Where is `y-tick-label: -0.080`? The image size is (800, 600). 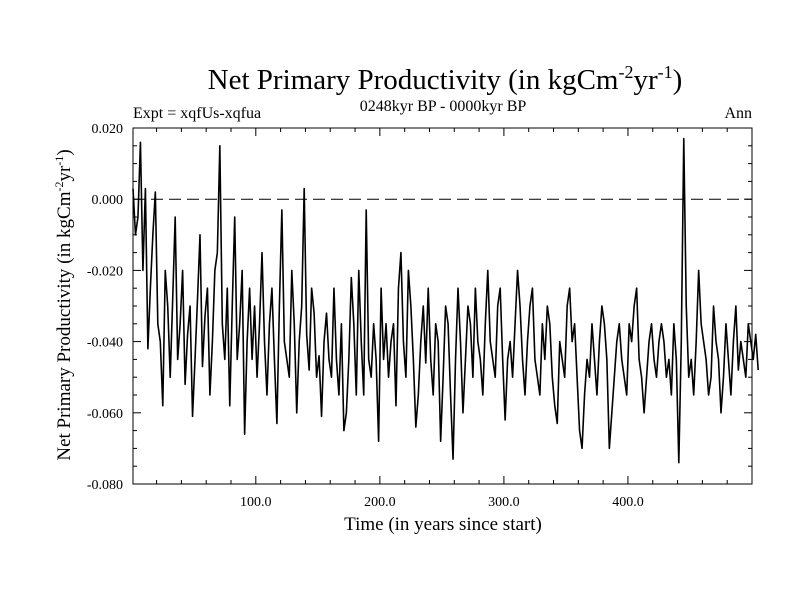 y-tick-label: -0.080 is located at coordinates (105, 485).